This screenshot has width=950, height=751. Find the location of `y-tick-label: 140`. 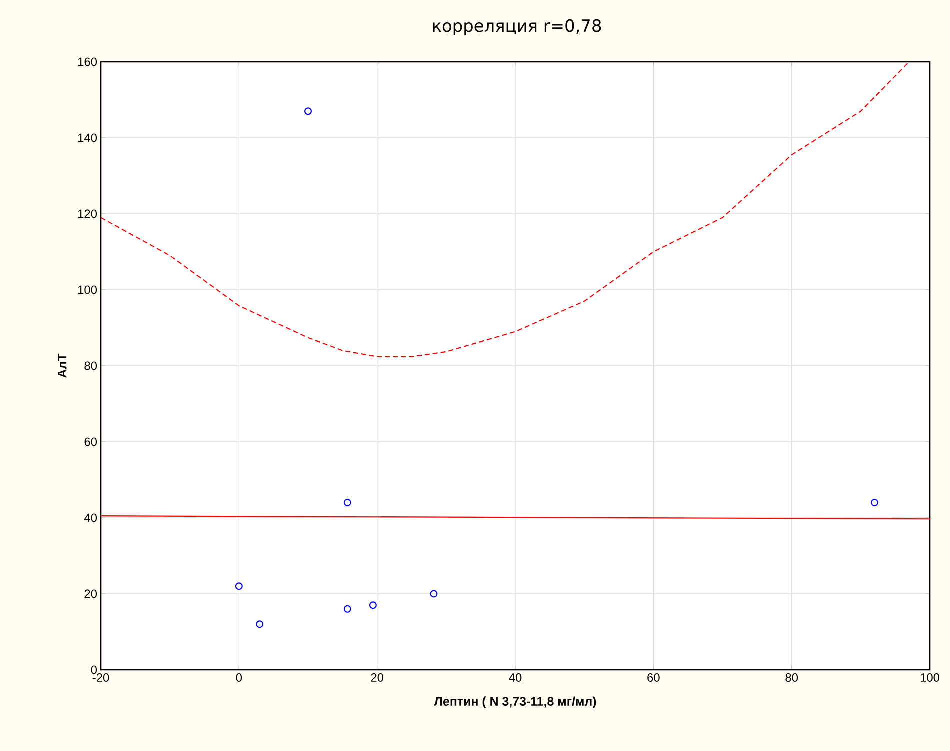

y-tick-label: 140 is located at coordinates (88, 138).